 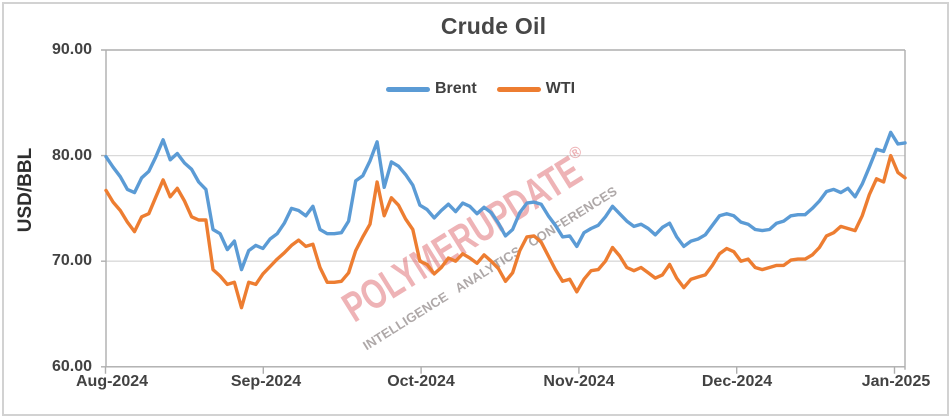 I want to click on x-tick-label: Dec-2024, so click(x=737, y=381).